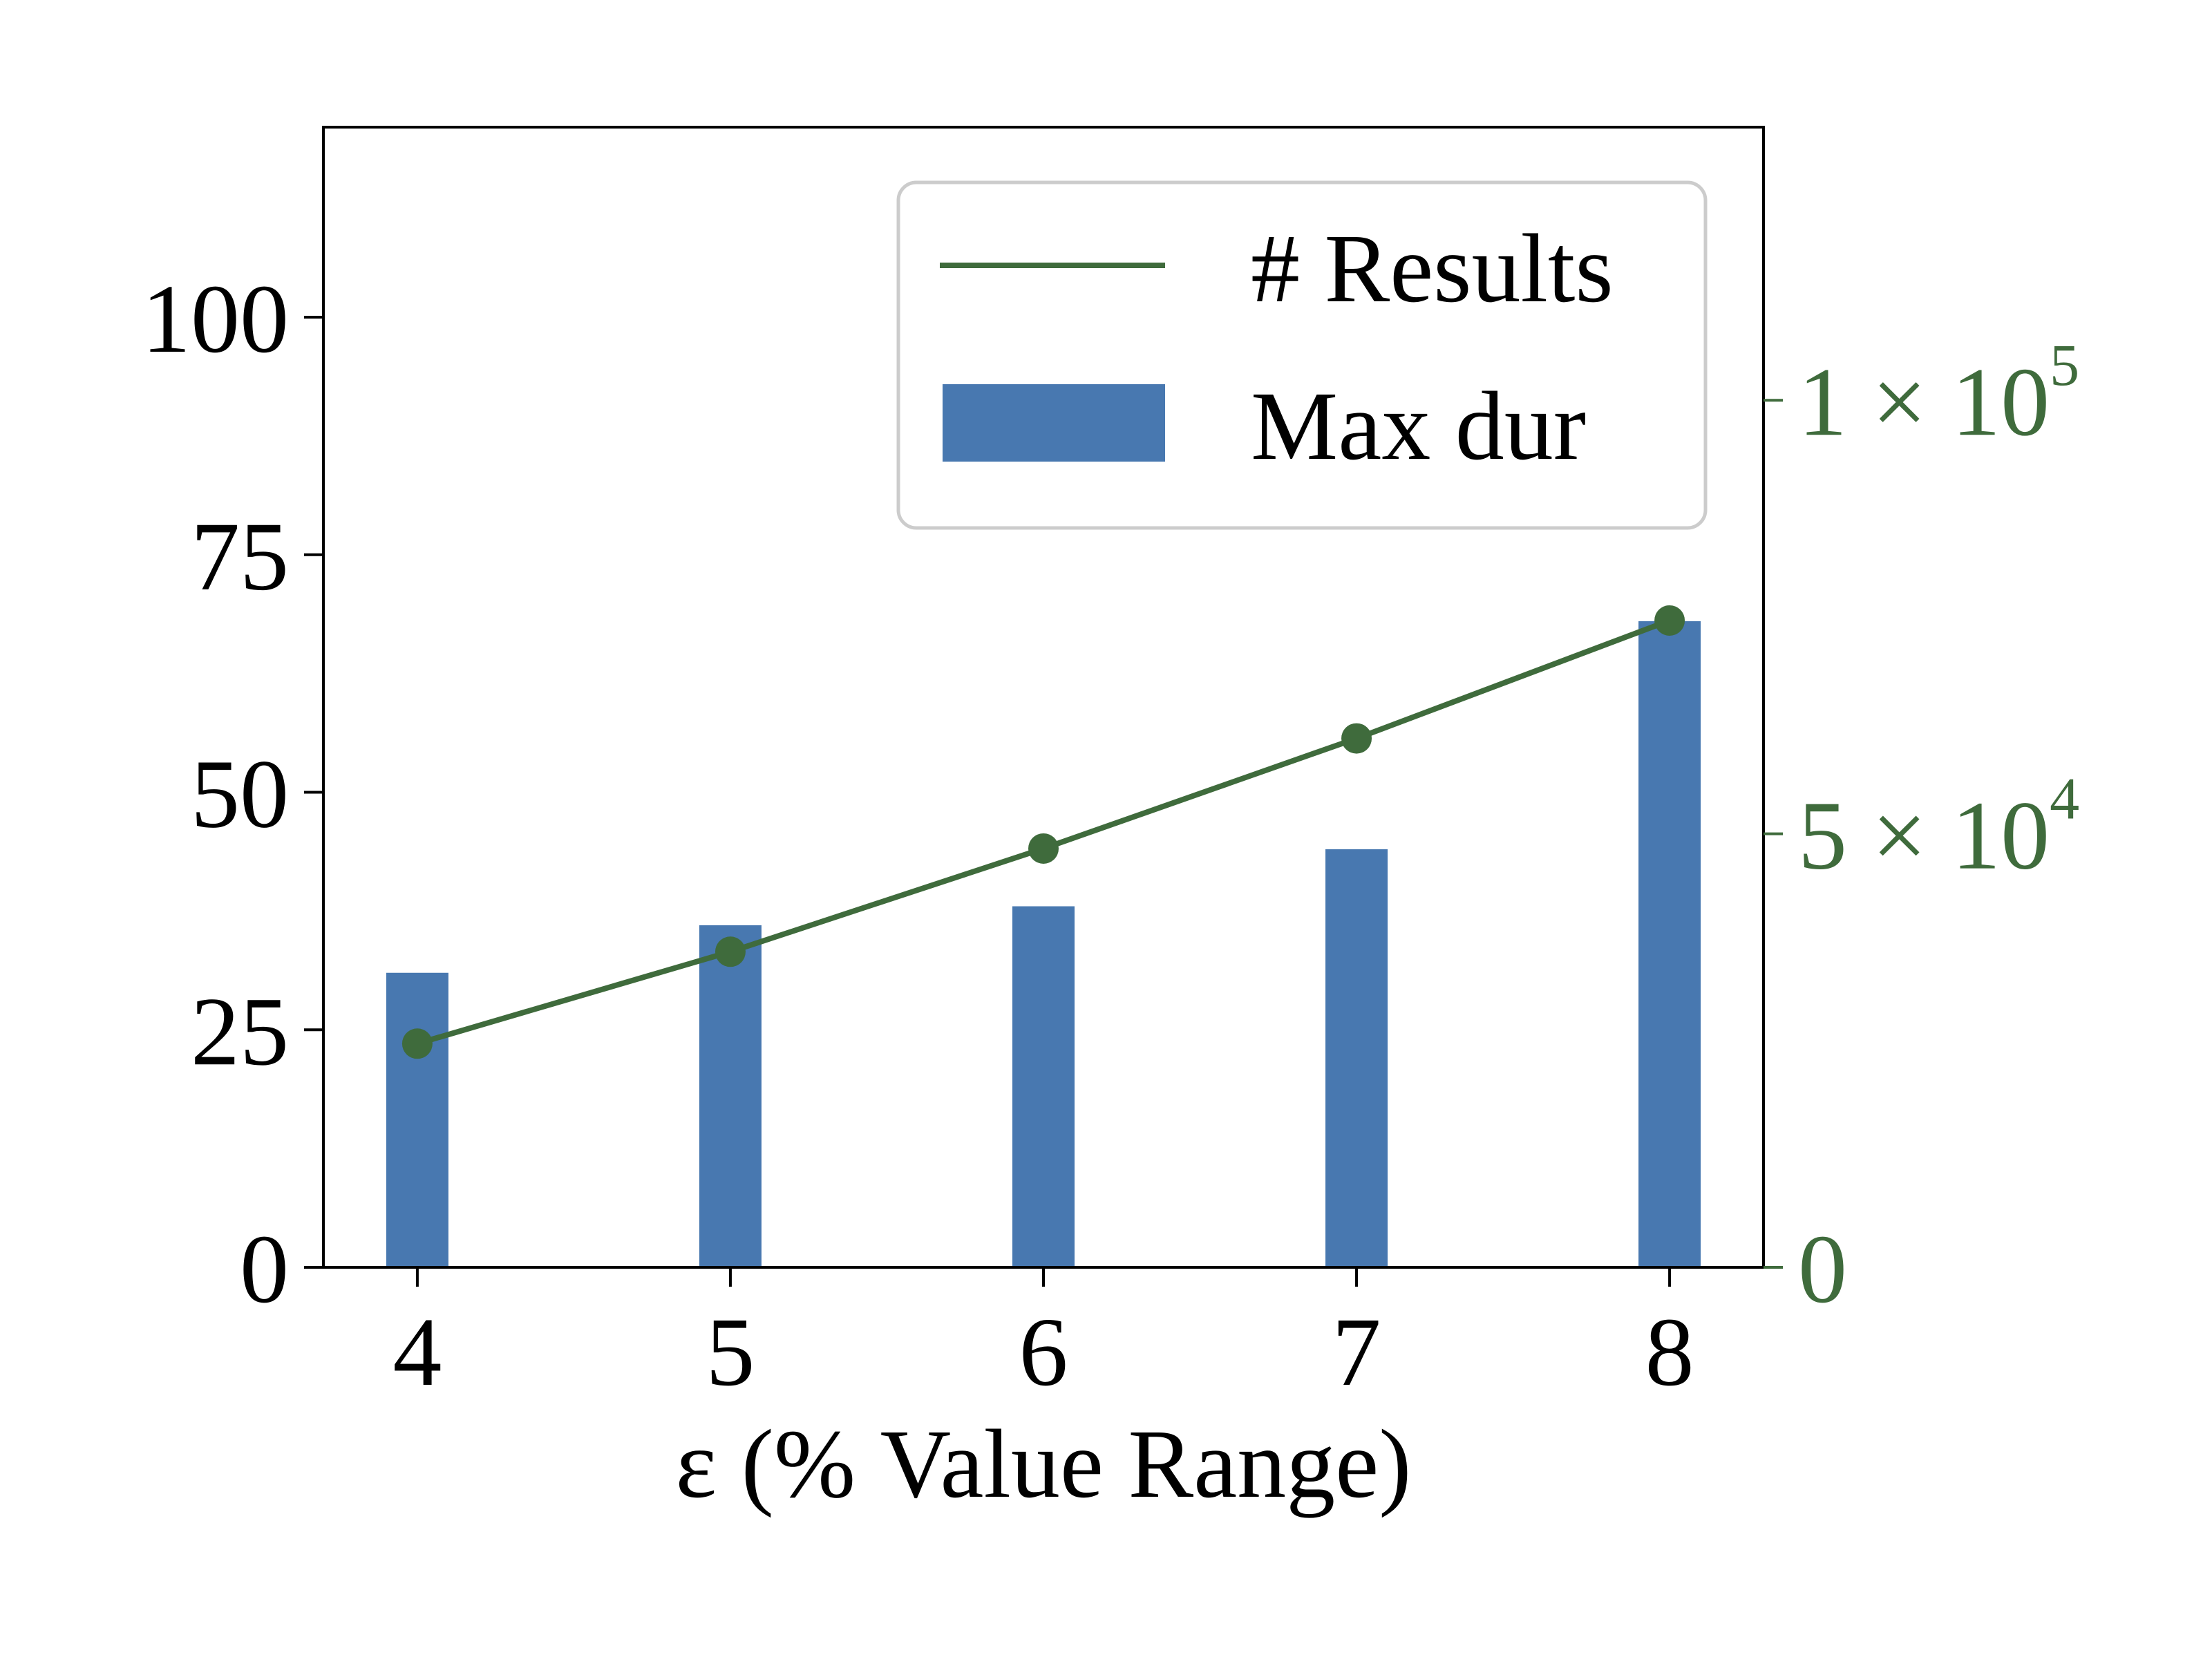 Image resolution: width=2212 pixels, height=1655 pixels. Describe the element at coordinates (1043, 1463) in the screenshot. I see `x-axis-label: ε (% Value Range)` at that location.